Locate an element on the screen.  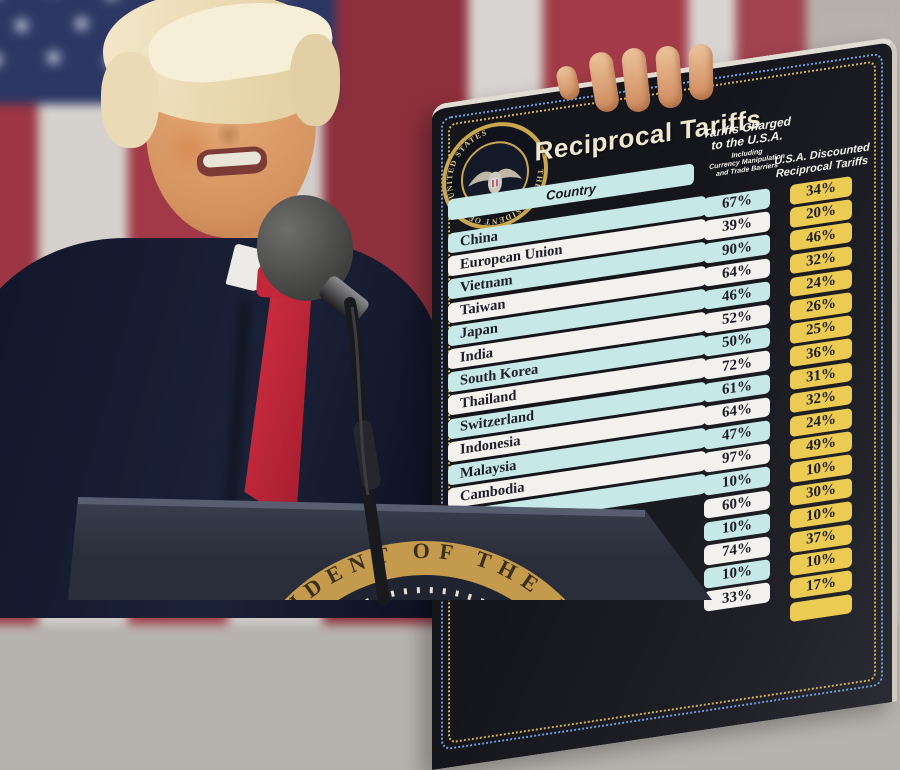
podium-presidential-seal-icon: SIDENT OF THE U is located at coordinates (420, 570).